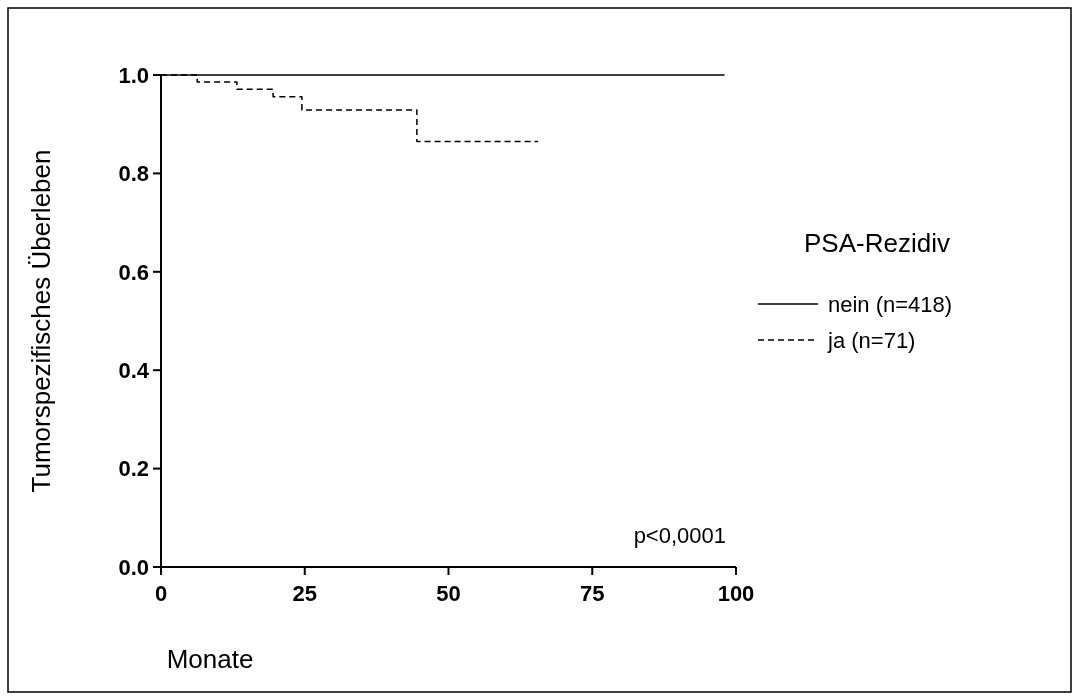  What do you see at coordinates (592, 593) in the screenshot?
I see `x-tick-label: 75` at bounding box center [592, 593].